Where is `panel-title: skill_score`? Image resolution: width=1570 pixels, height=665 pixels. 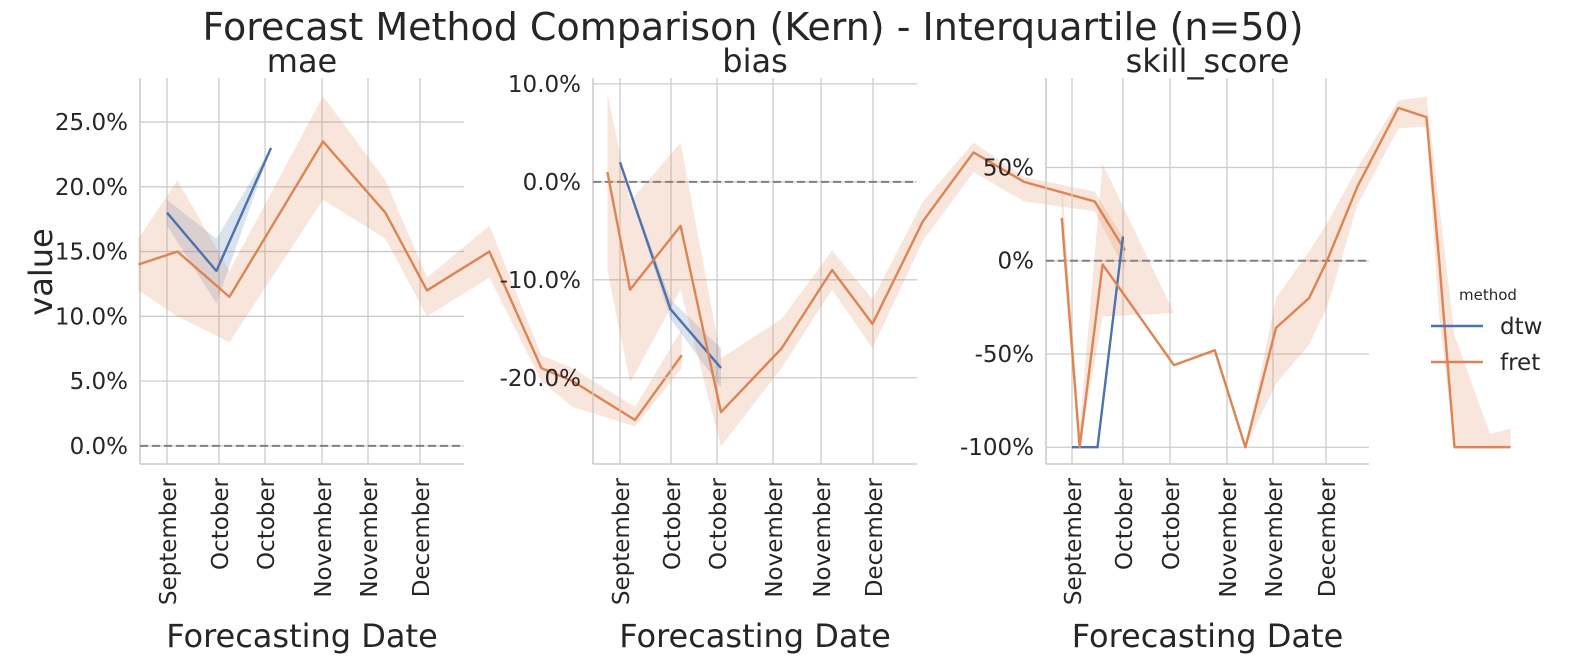
panel-title: skill_score is located at coordinates (1208, 61).